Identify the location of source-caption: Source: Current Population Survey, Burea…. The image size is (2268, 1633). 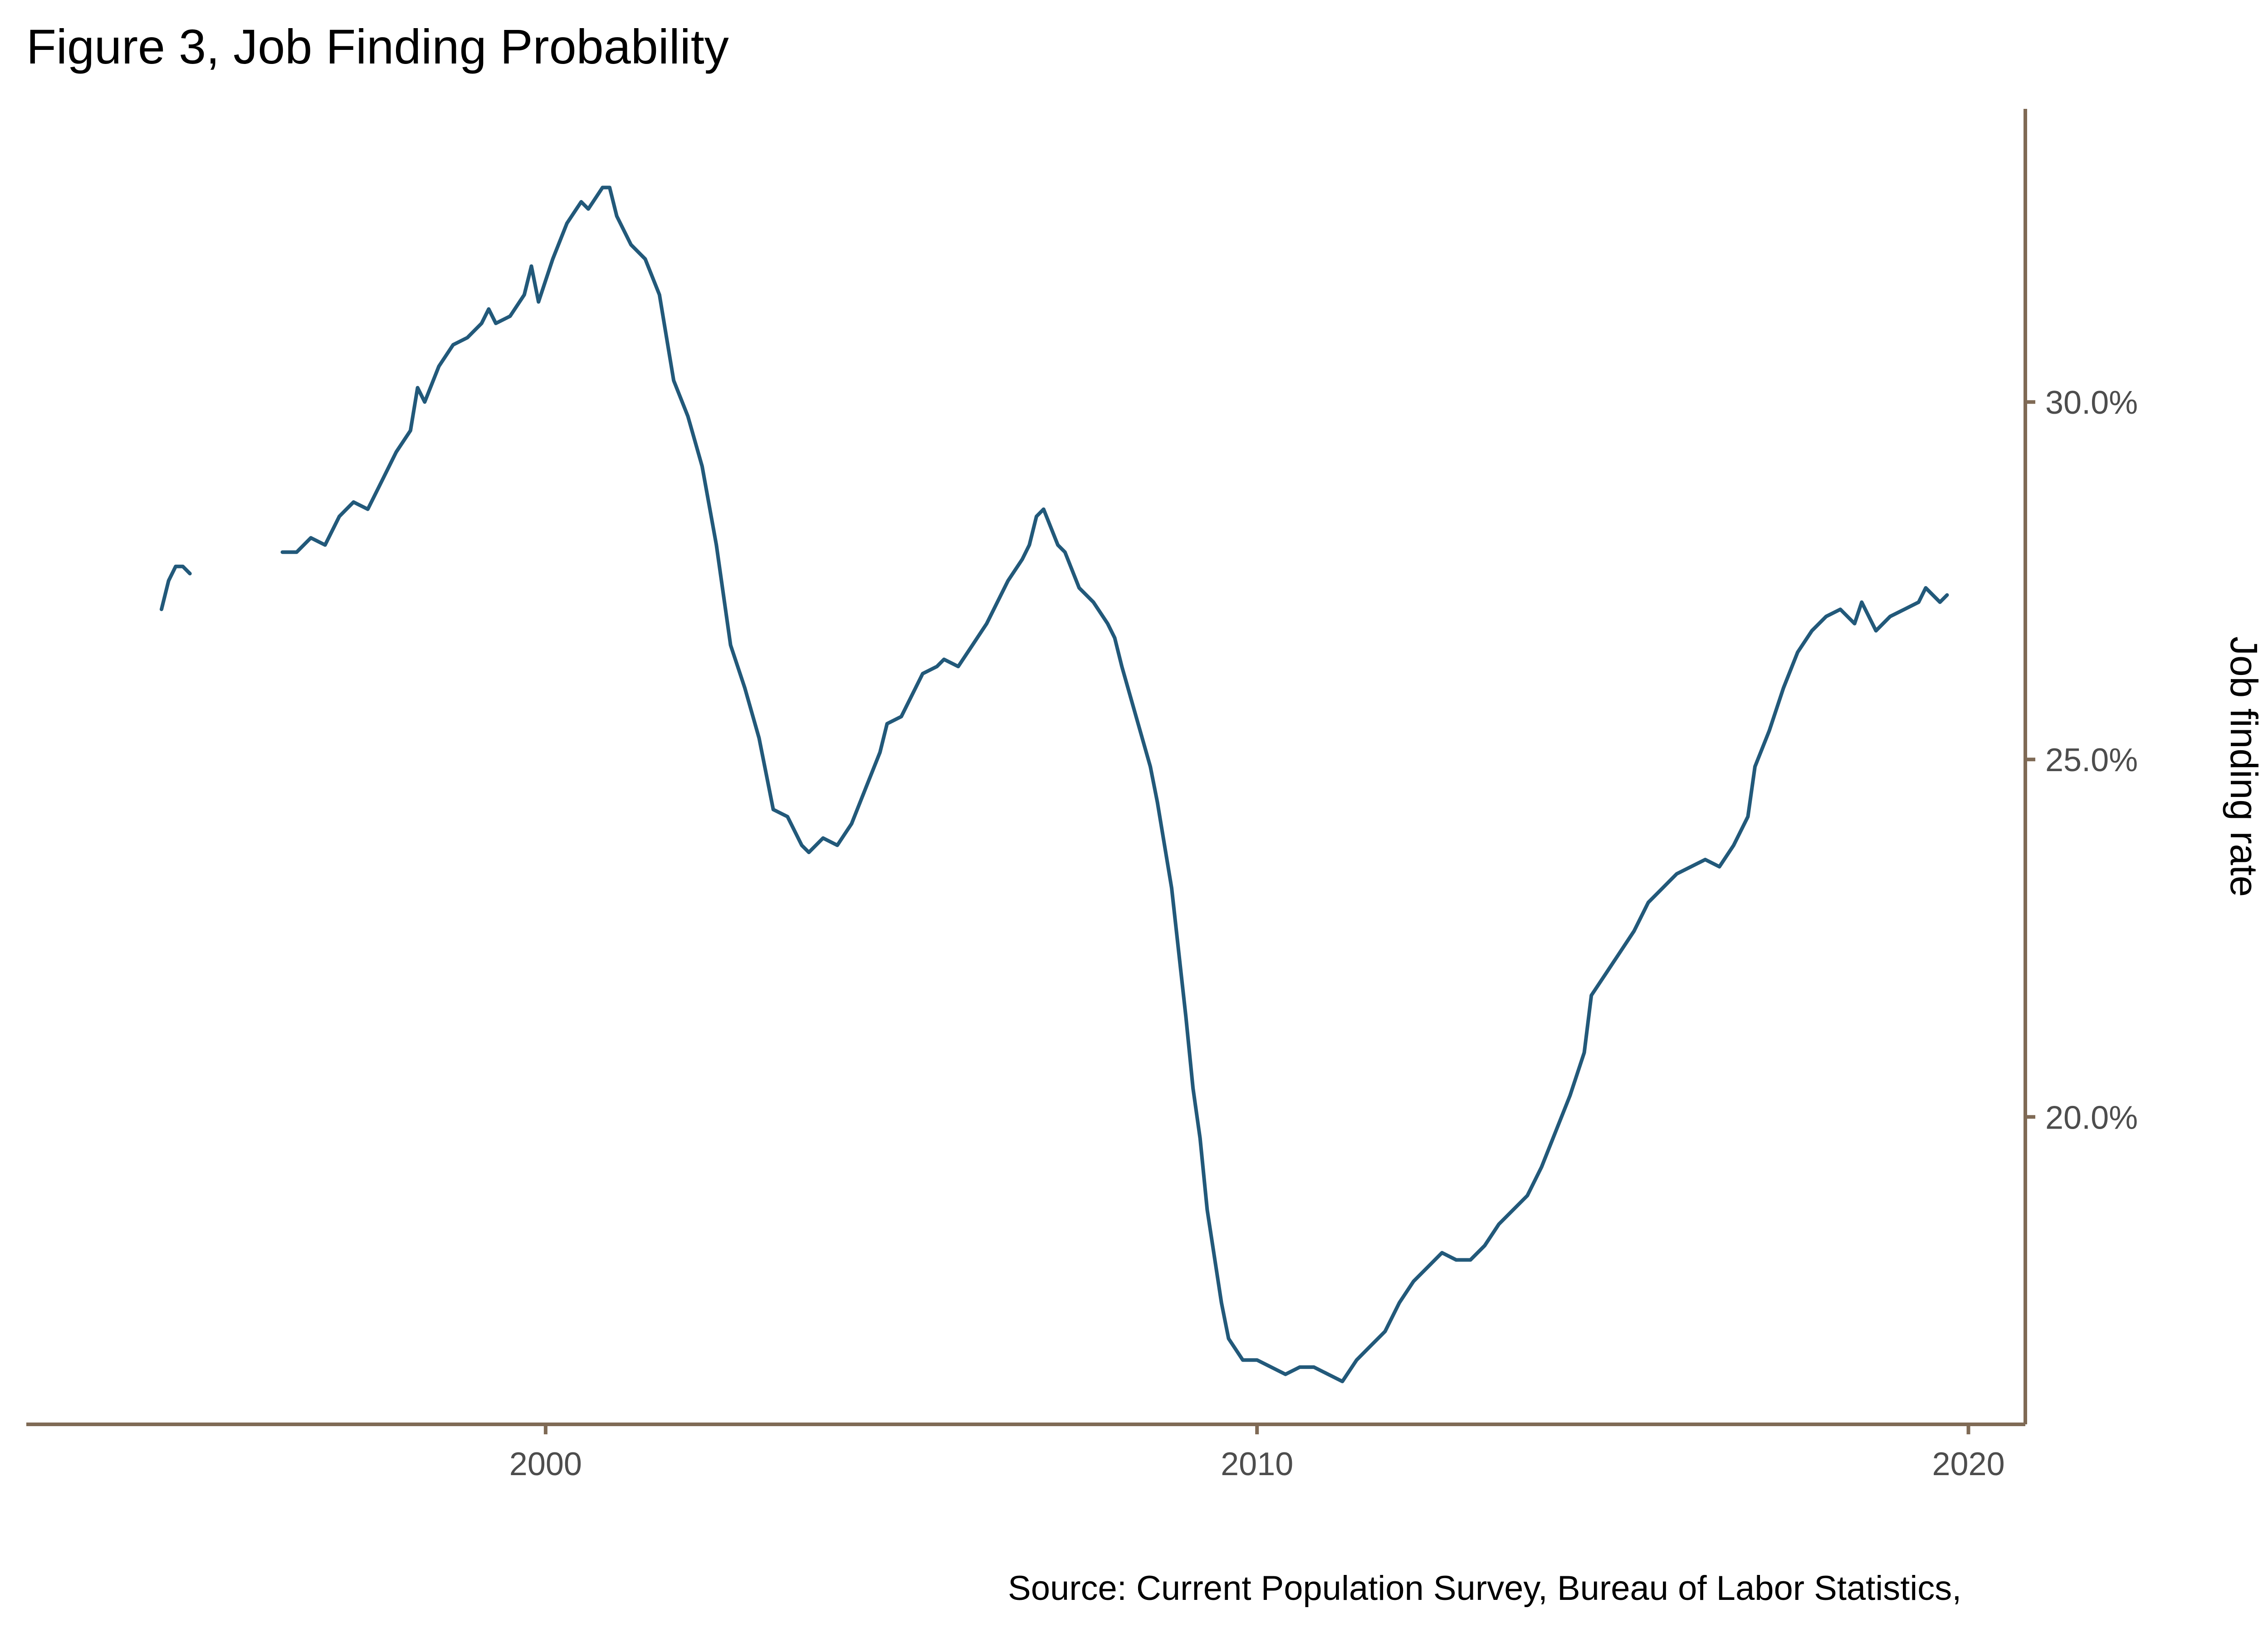
(1485, 1588).